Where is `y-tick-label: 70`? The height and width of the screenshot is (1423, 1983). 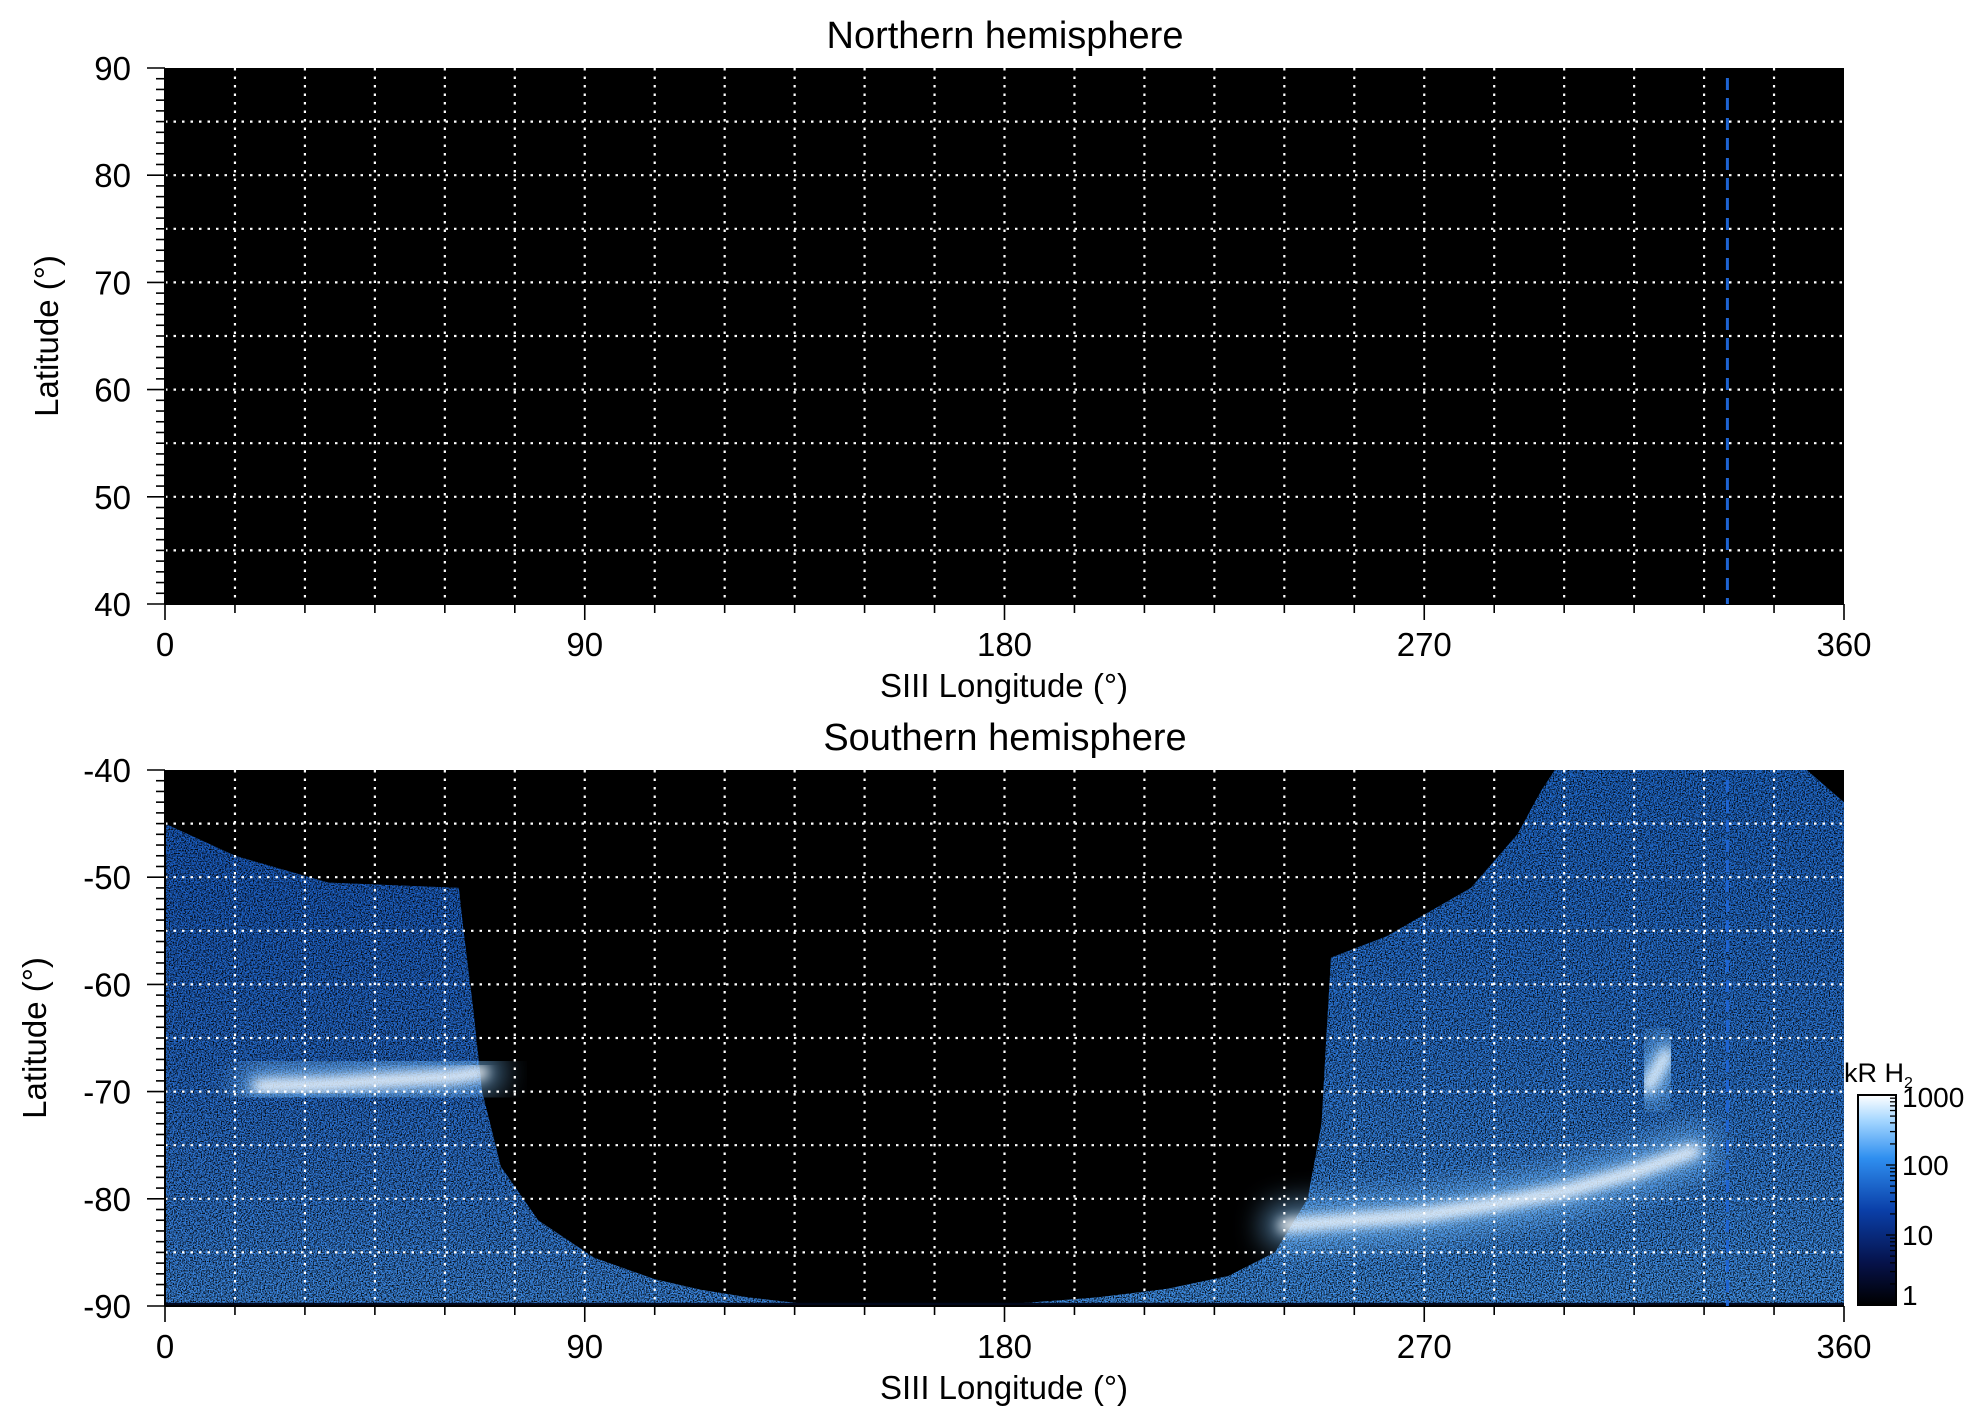
y-tick-label: 70 is located at coordinates (112, 282).